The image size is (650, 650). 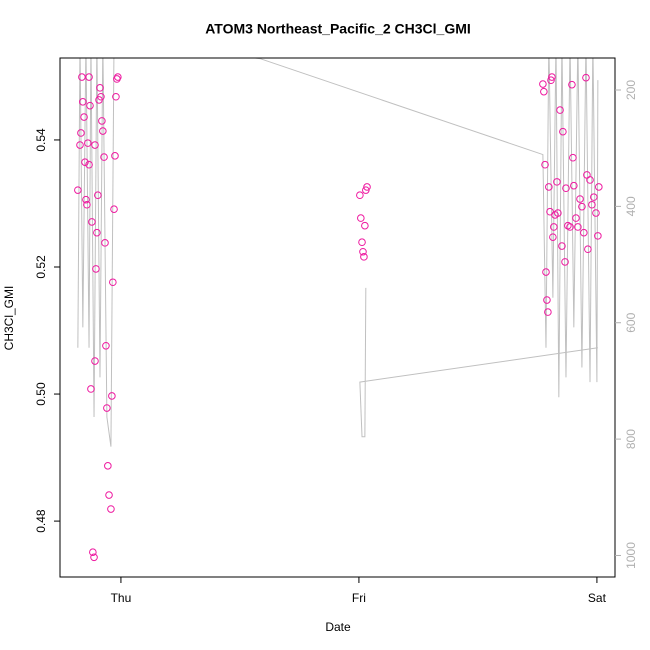 I want to click on y2-tick-label: 400, so click(x=631, y=206).